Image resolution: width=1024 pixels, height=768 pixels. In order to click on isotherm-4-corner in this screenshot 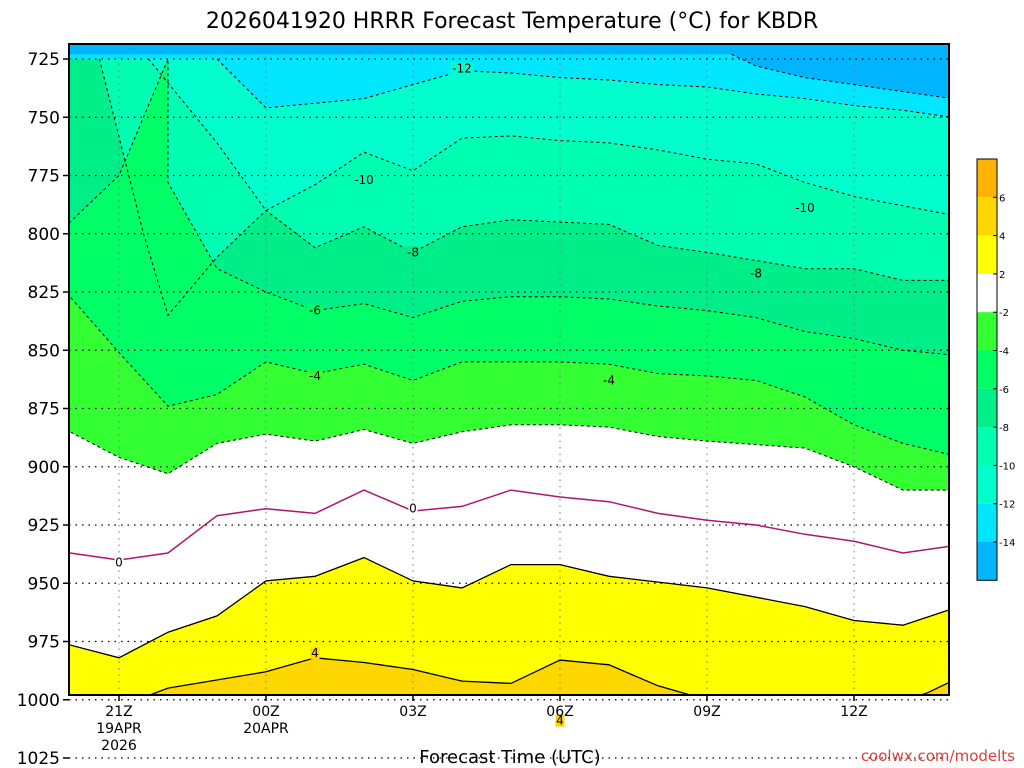, I will do `click(933, 688)`.